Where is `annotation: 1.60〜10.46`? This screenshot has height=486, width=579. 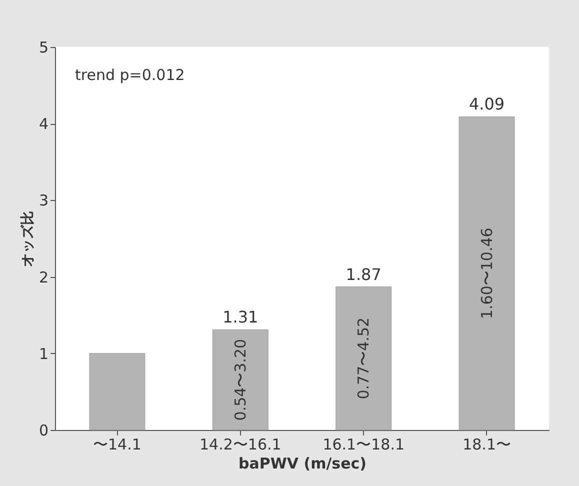 annotation: 1.60〜10.46 is located at coordinates (487, 274).